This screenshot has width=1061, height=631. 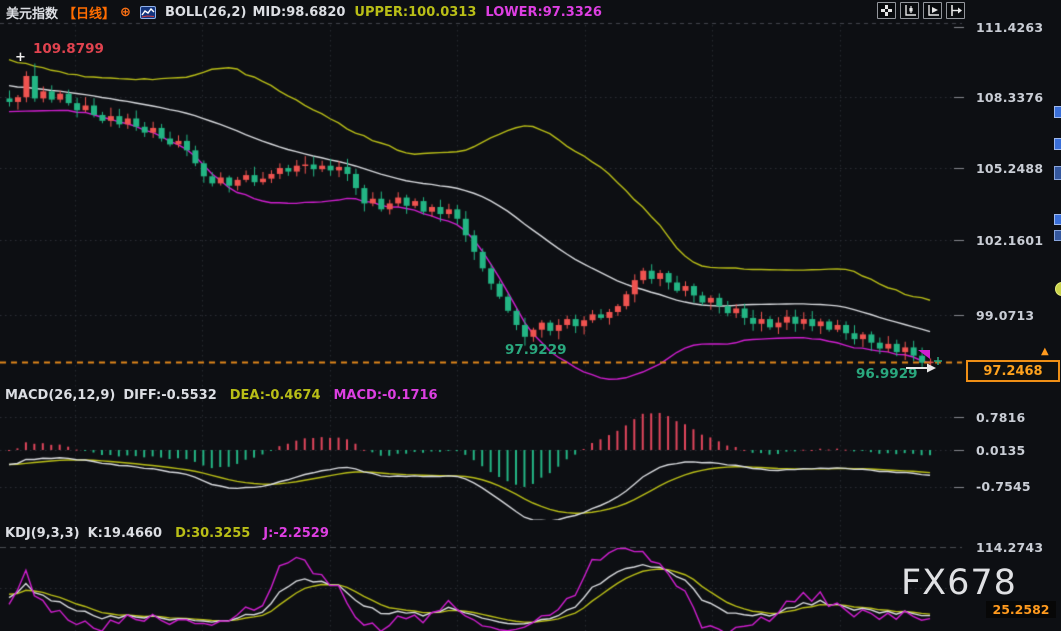 What do you see at coordinates (959, 583) in the screenshot?
I see `watermark: FX678` at bounding box center [959, 583].